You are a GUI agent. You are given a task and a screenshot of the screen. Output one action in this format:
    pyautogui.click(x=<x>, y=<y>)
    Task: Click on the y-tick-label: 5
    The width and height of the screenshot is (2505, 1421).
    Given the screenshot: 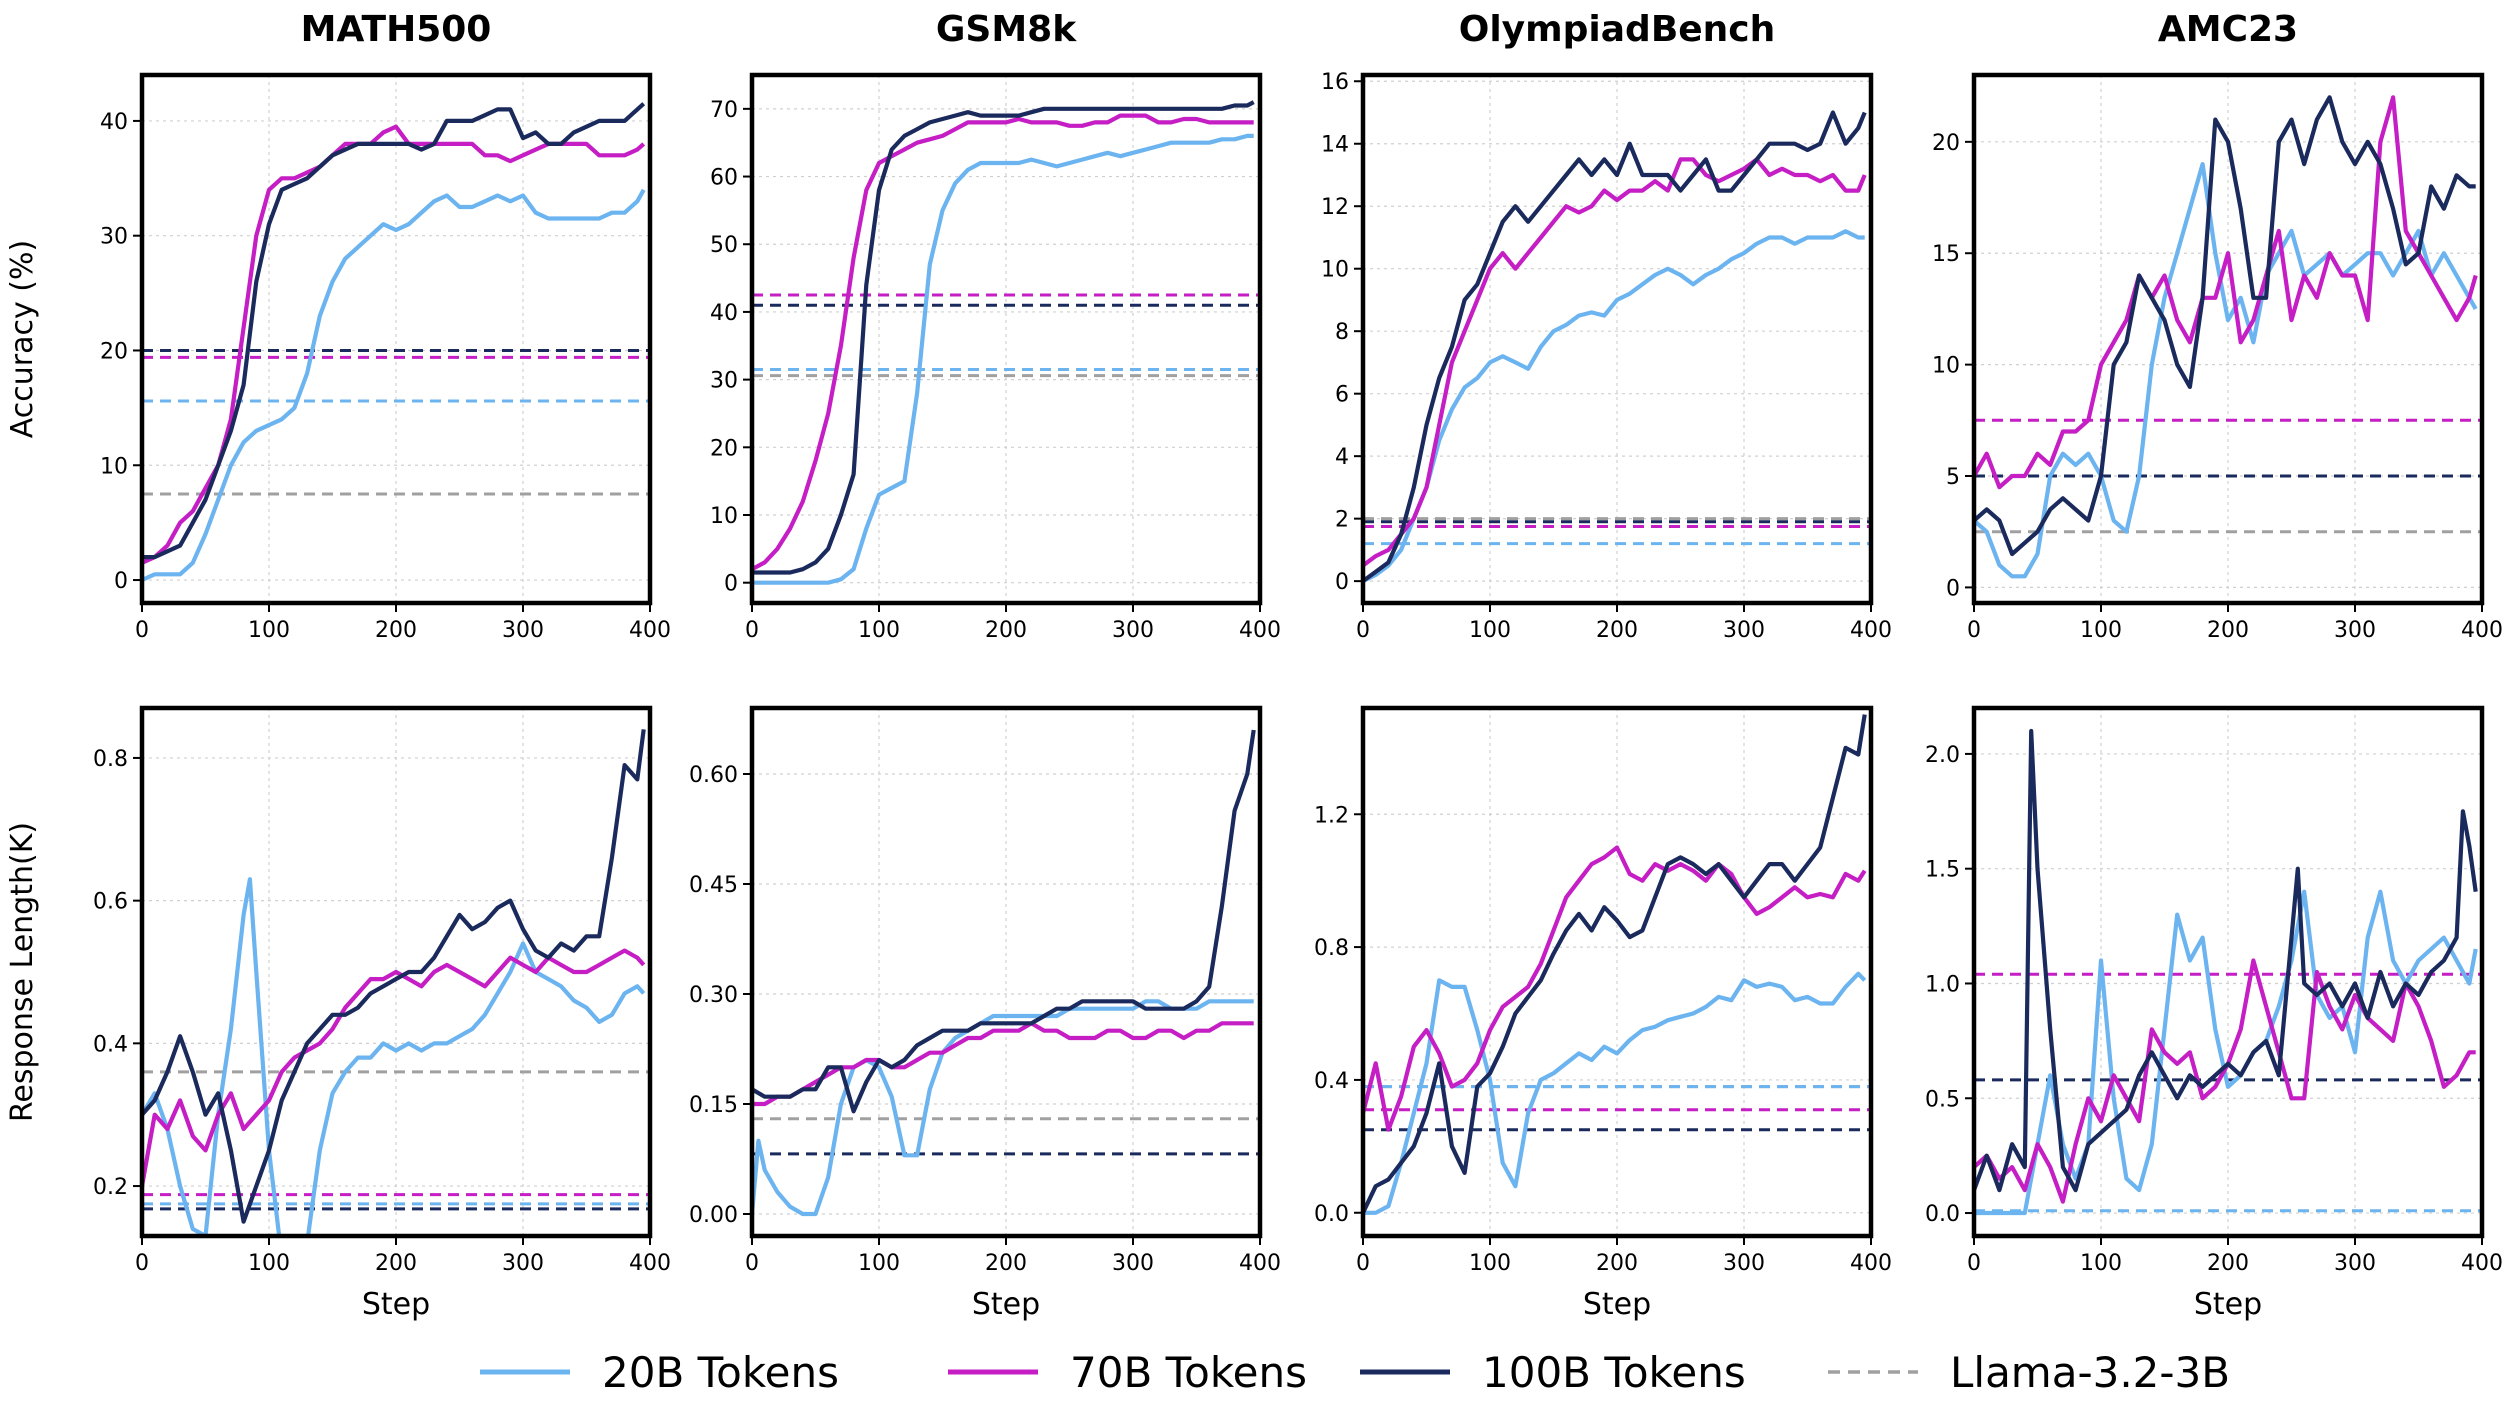 What is the action you would take?
    pyautogui.click(x=1953, y=477)
    